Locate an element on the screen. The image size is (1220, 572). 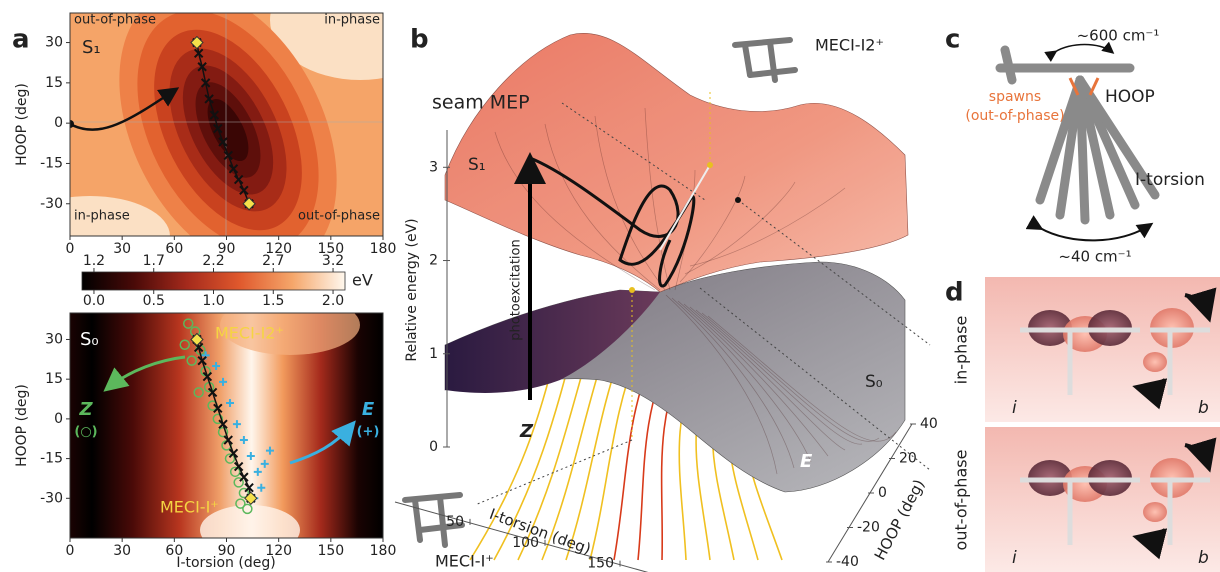
orbital-label: b is located at coordinates (1203, 558).